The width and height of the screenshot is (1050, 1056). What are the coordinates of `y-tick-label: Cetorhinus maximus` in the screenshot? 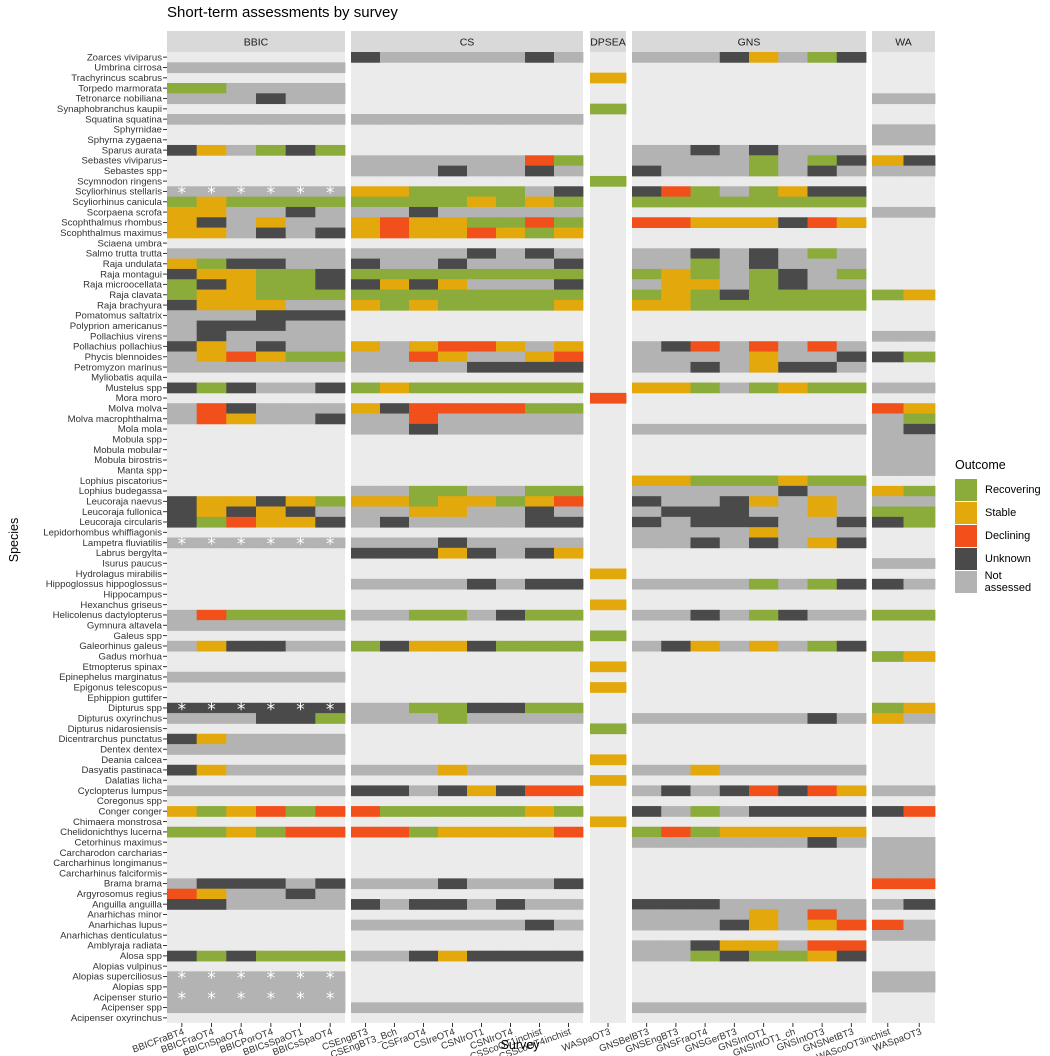 It's located at (119, 842).